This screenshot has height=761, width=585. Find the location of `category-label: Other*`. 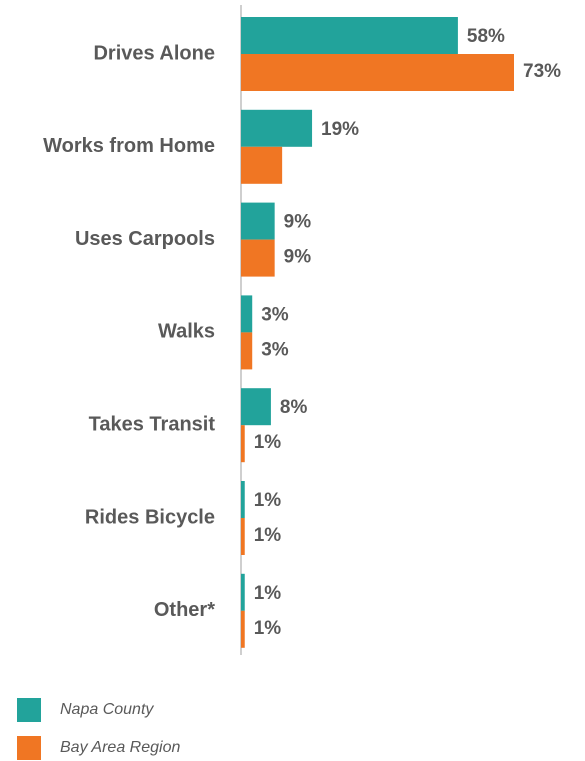

category-label: Other* is located at coordinates (184, 610).